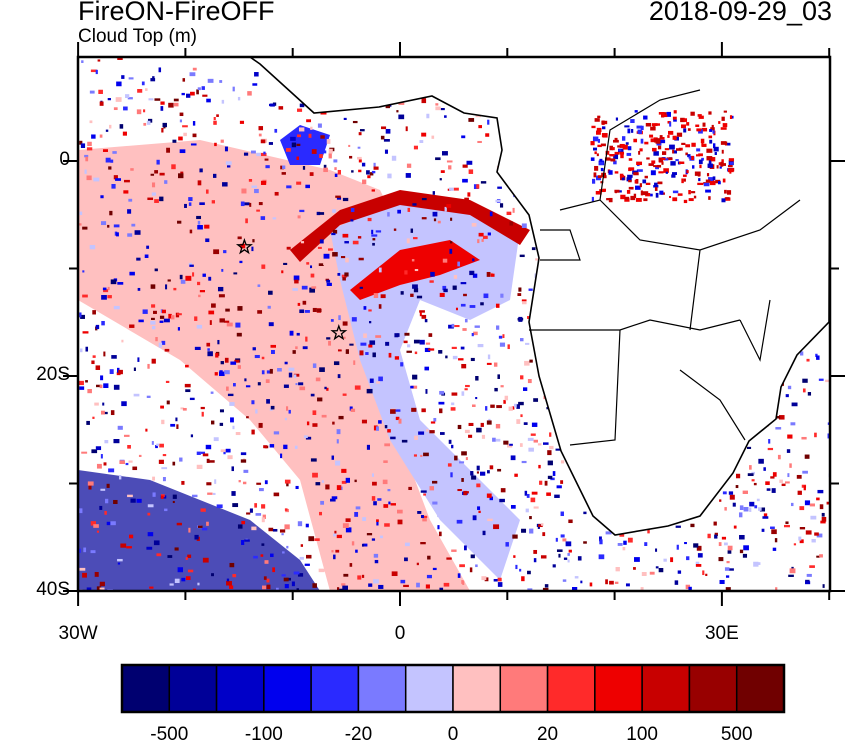 The image size is (850, 747). I want to click on colorbar-box, so click(193, 688).